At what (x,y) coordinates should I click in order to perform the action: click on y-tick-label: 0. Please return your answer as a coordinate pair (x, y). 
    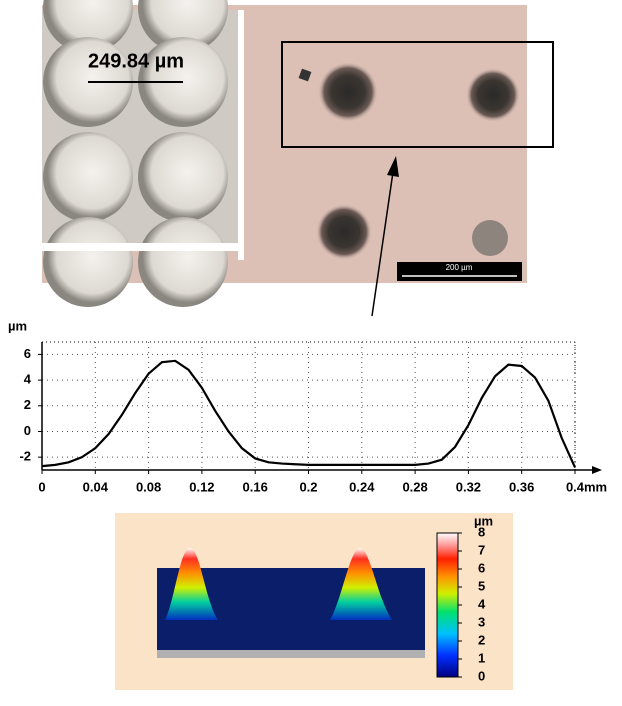
    Looking at the image, I should click on (27, 430).